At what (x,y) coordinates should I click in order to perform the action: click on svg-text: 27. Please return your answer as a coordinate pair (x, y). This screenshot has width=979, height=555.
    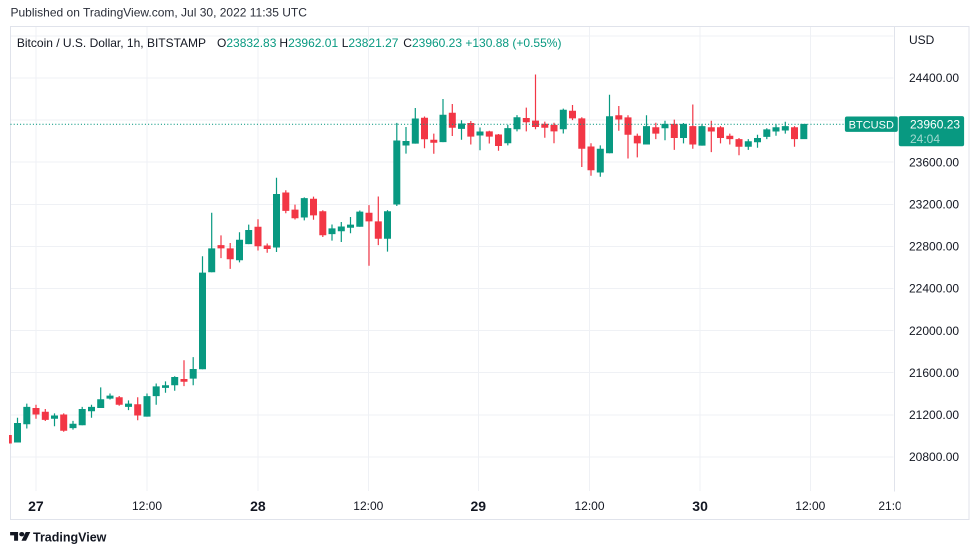
    Looking at the image, I should click on (36, 506).